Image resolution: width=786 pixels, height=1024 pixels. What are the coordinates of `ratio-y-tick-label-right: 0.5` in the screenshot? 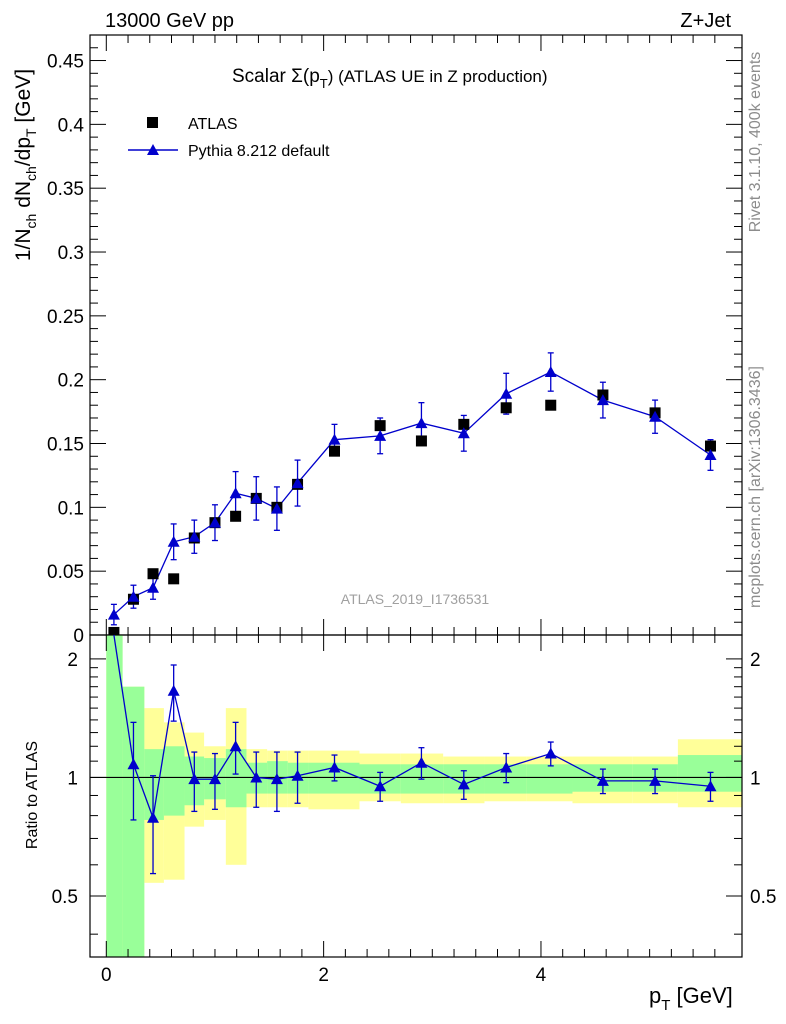 It's located at (763, 897).